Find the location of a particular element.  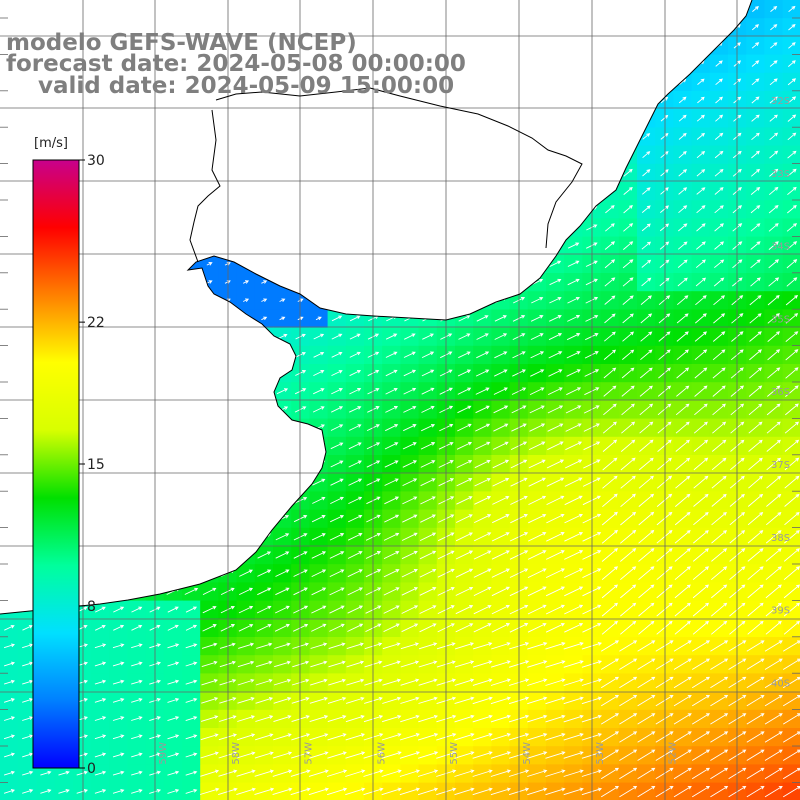

longitude-label: 59W is located at coordinates (163, 753).